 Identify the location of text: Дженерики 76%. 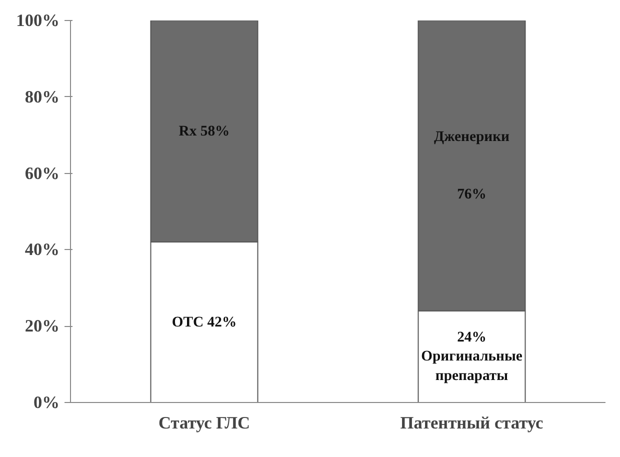
(472, 165).